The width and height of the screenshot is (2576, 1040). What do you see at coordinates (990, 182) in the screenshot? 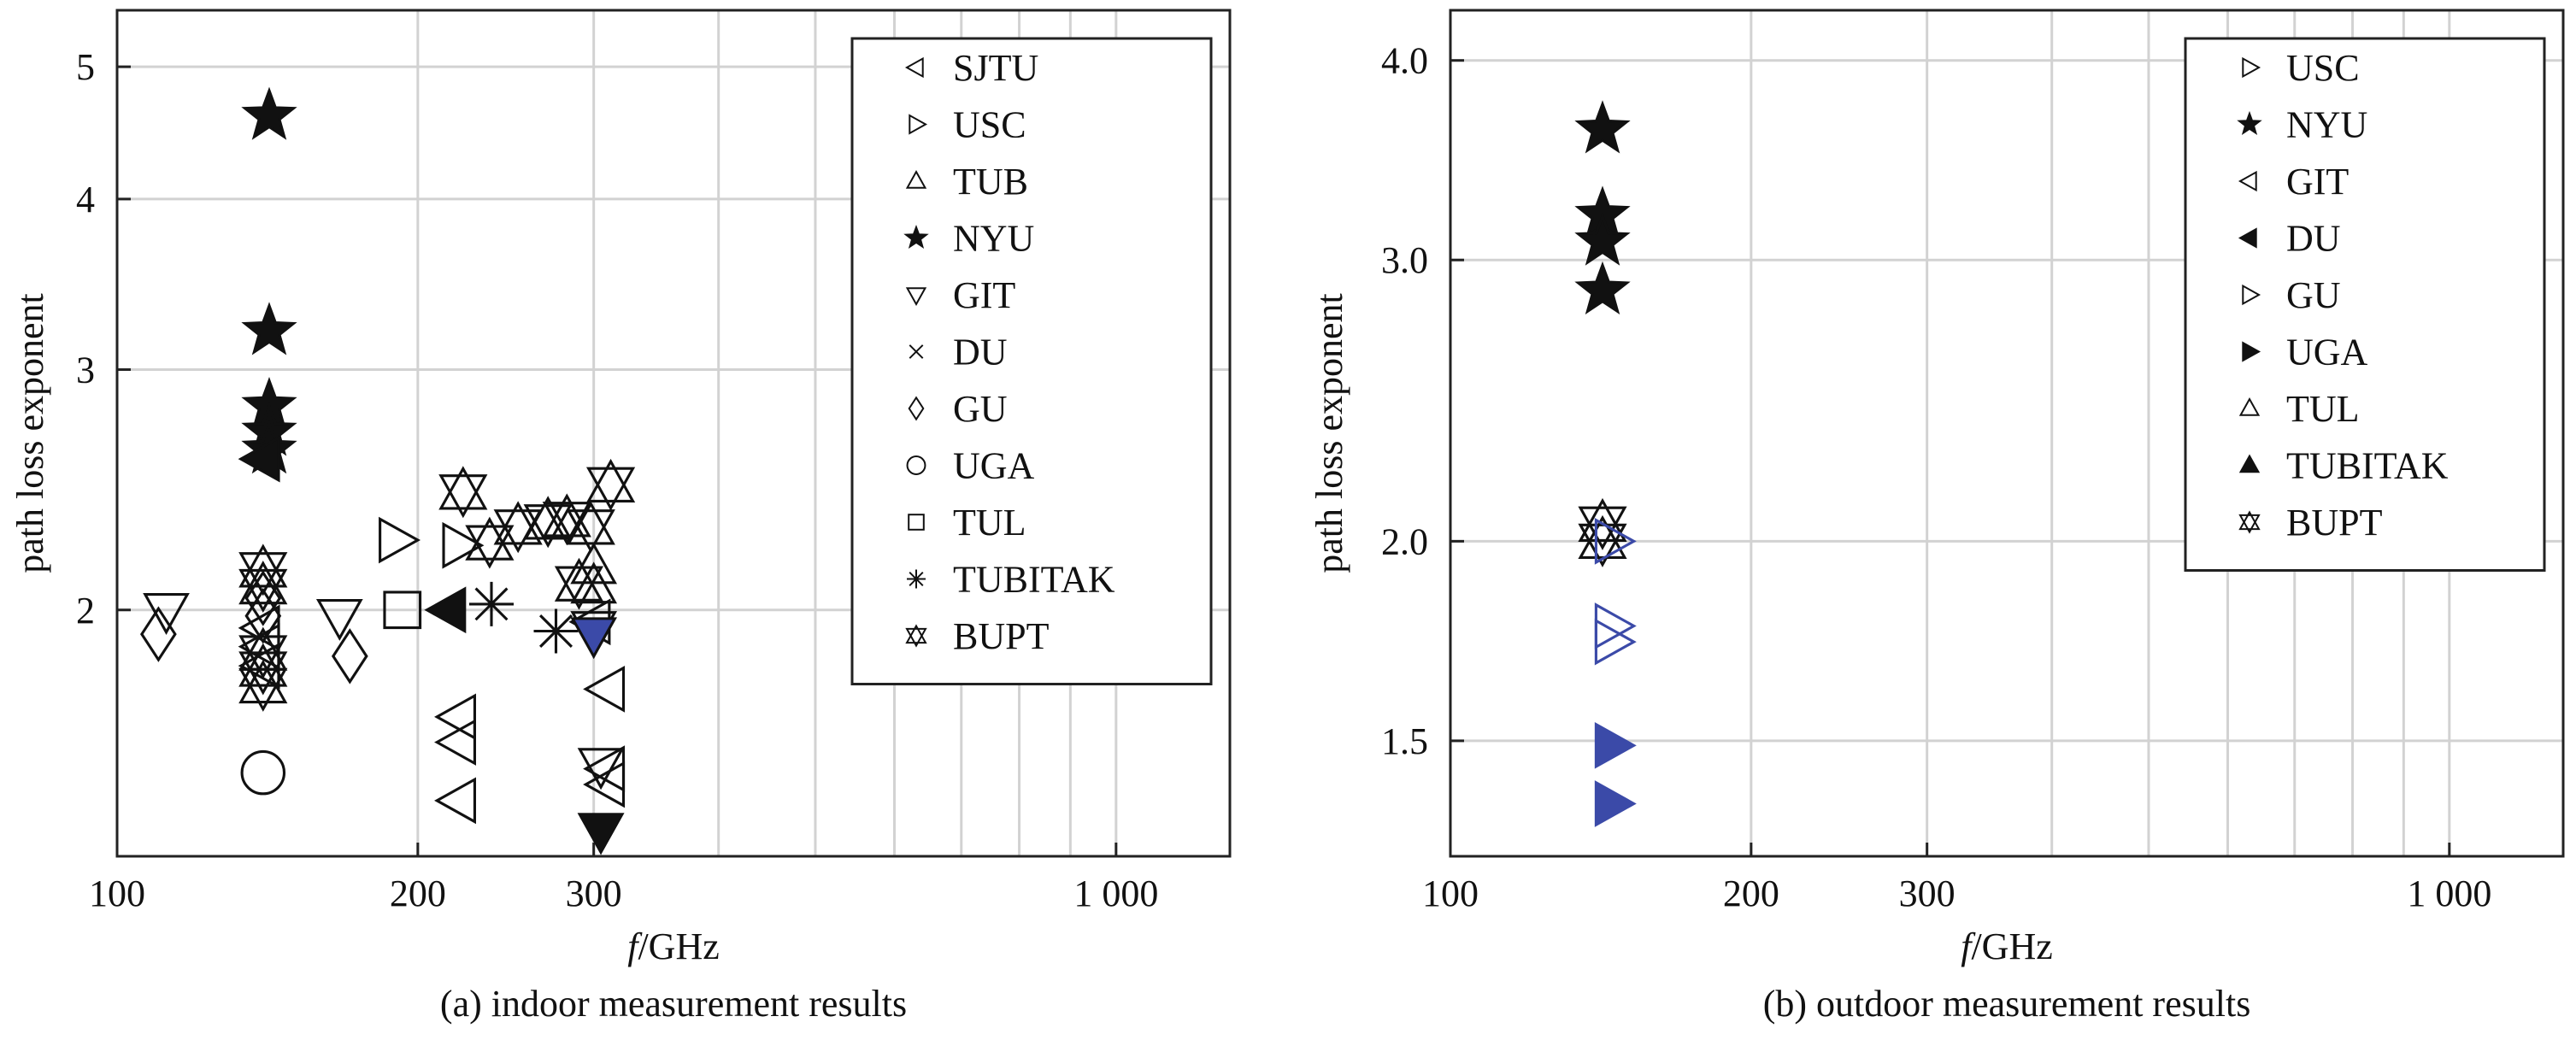
I see `legend-label: TUB` at bounding box center [990, 182].